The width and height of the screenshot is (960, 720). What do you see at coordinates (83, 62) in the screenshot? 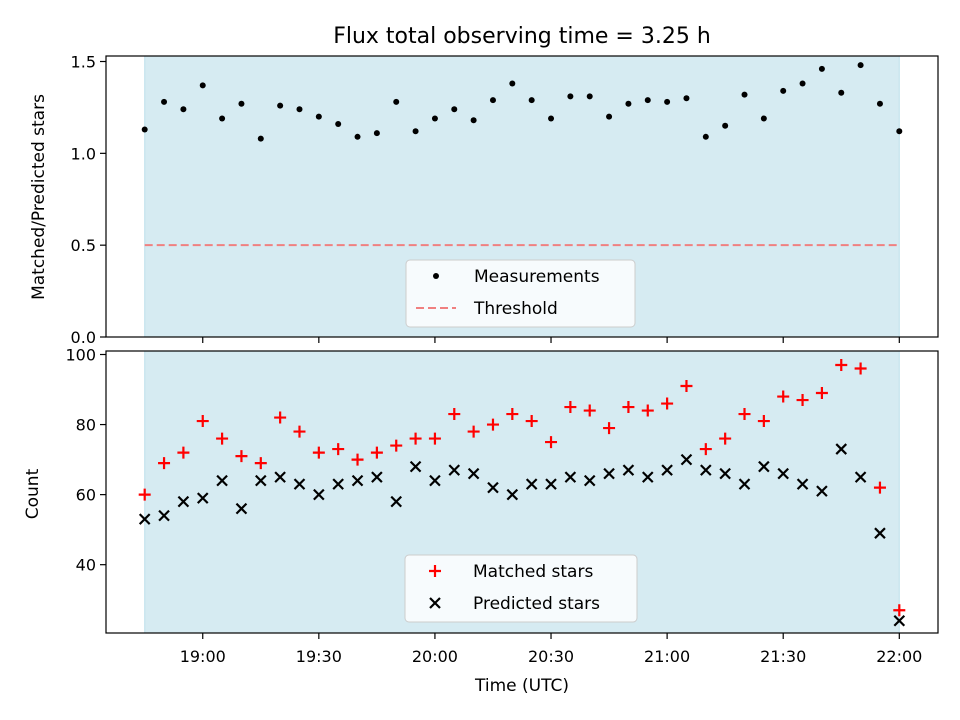
I see `y-tick-label: 1.5` at bounding box center [83, 62].